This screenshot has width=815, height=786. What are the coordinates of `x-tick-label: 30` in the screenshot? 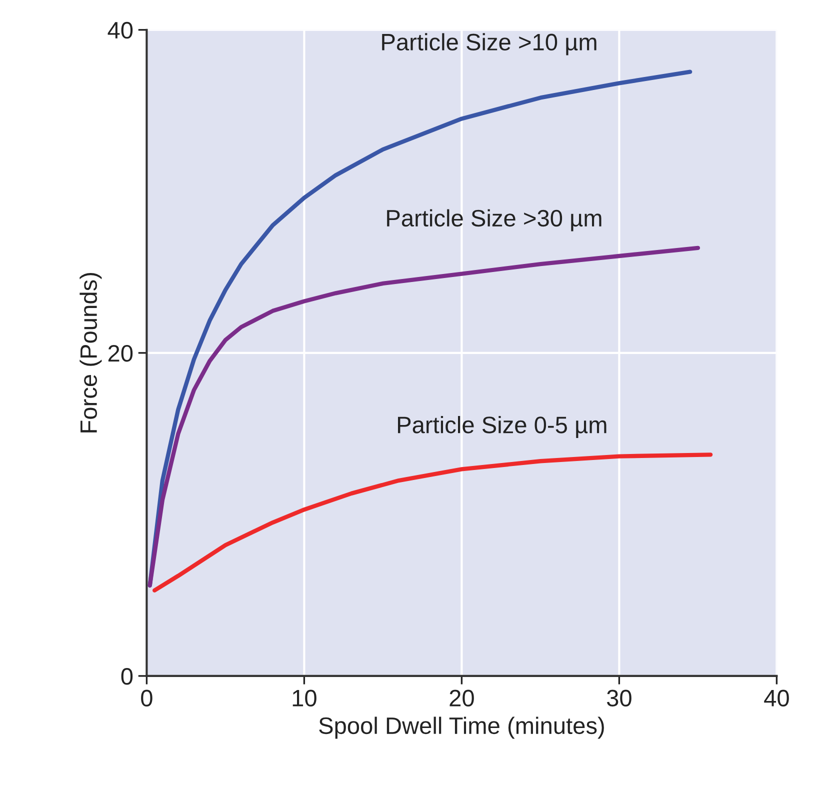 It's located at (619, 698).